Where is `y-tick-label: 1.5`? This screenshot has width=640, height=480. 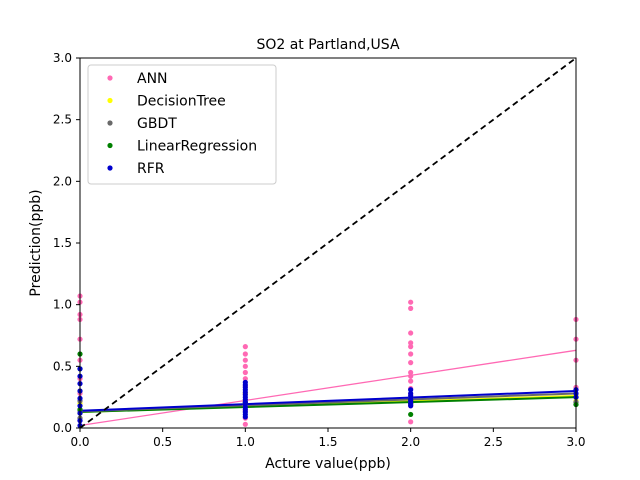
y-tick-label: 1.5 is located at coordinates (62, 243).